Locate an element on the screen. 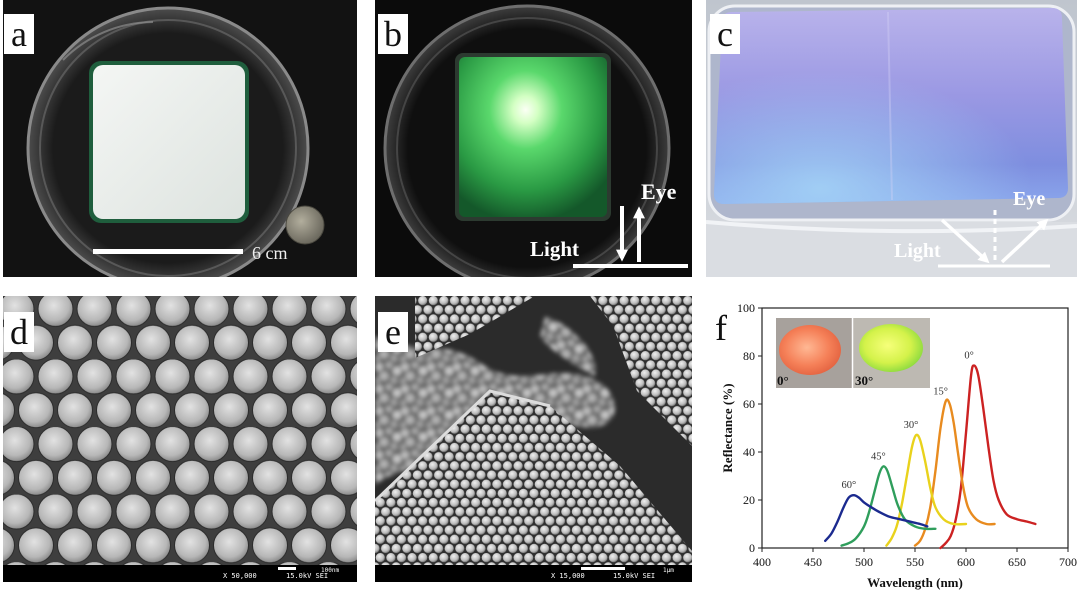  x-tick-label: 400 is located at coordinates (762, 562).